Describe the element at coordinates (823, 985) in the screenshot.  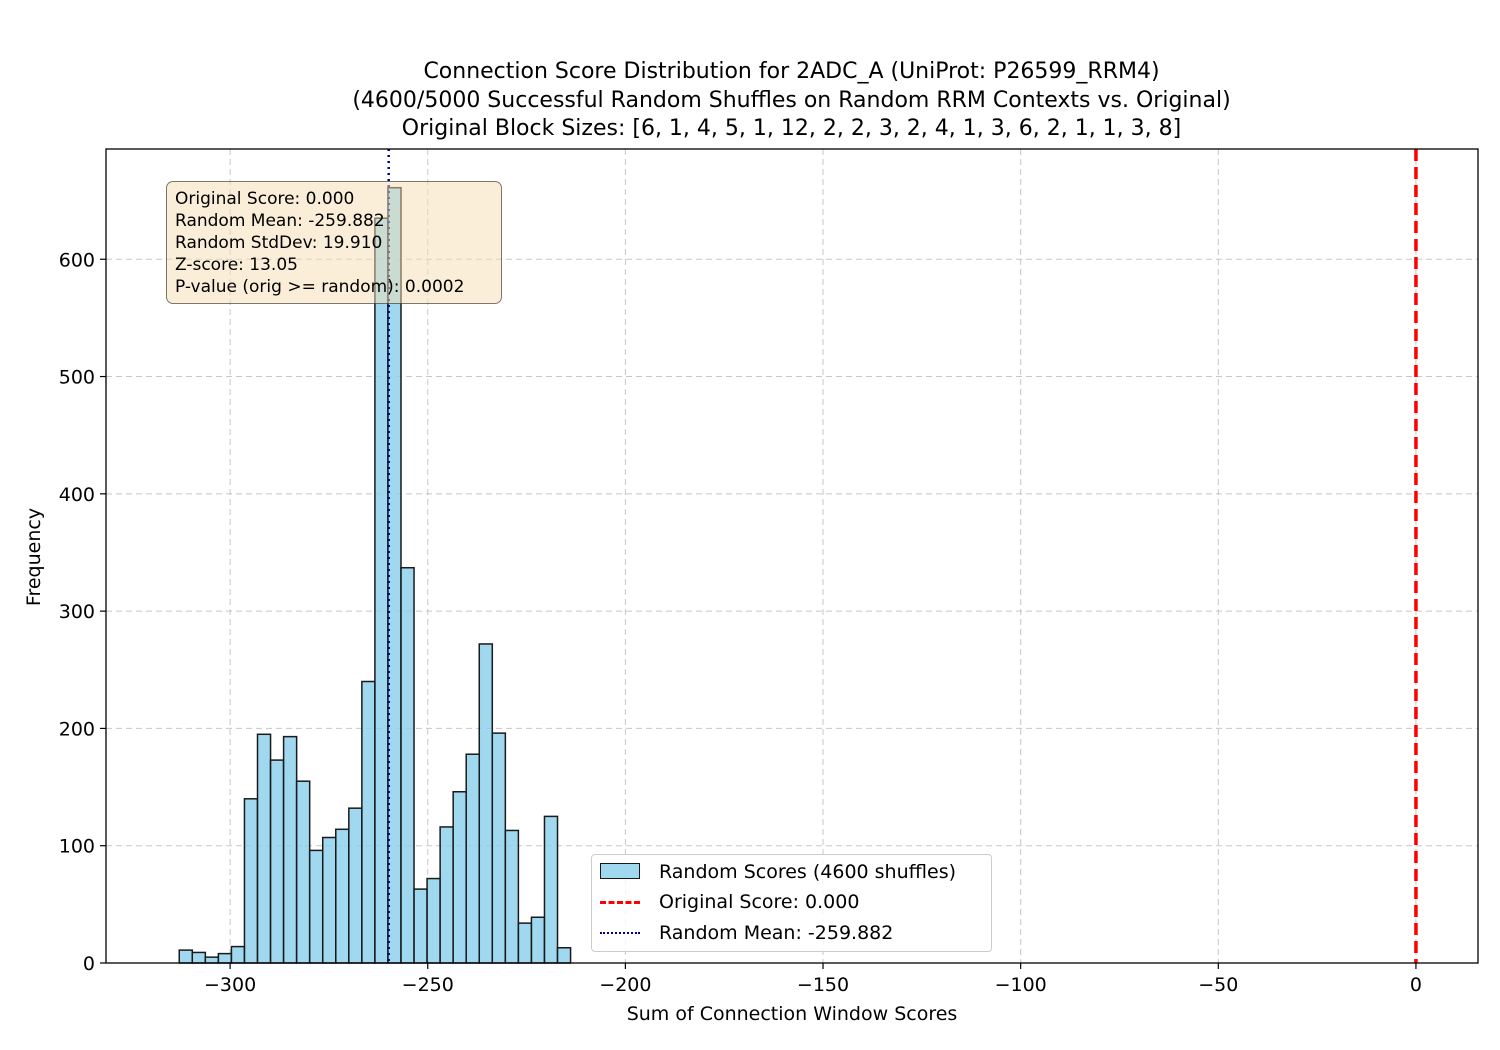
I see `x-tick-label: −150` at that location.